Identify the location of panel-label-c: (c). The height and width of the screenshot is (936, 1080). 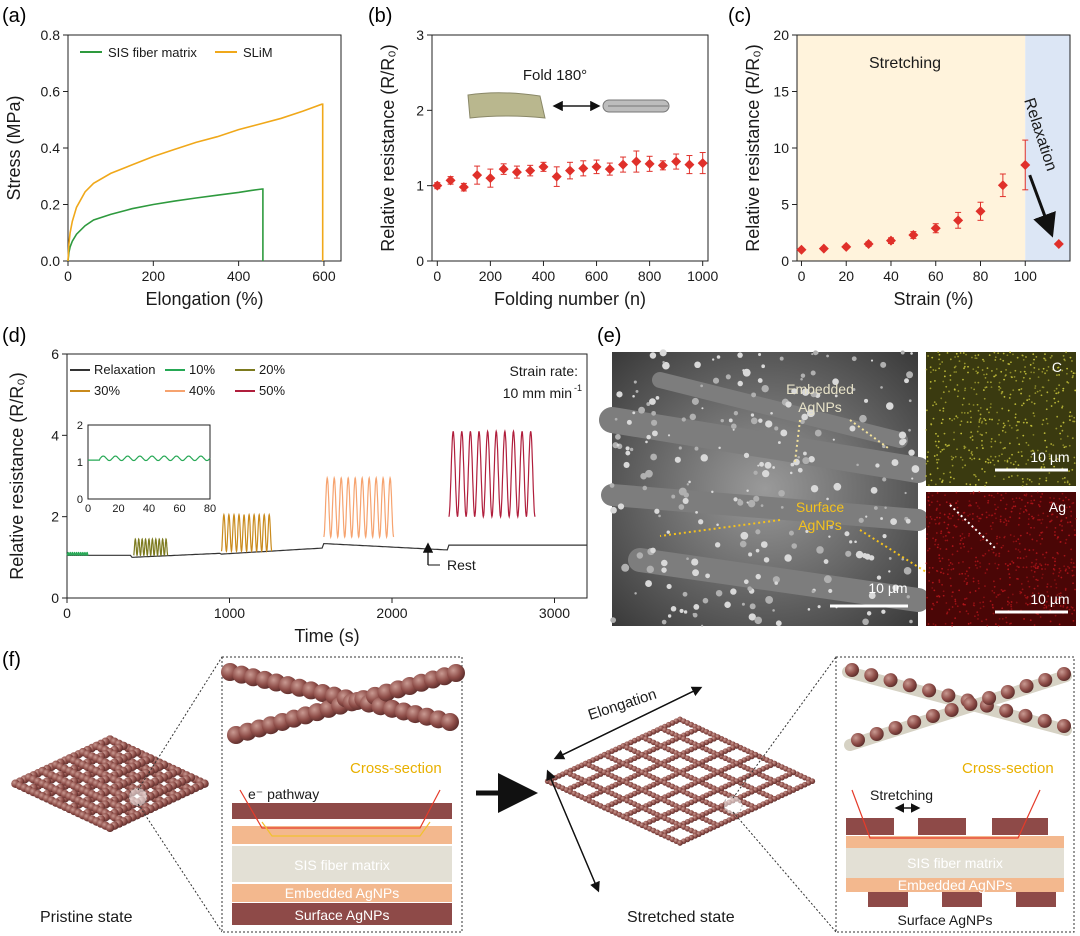
(739, 16).